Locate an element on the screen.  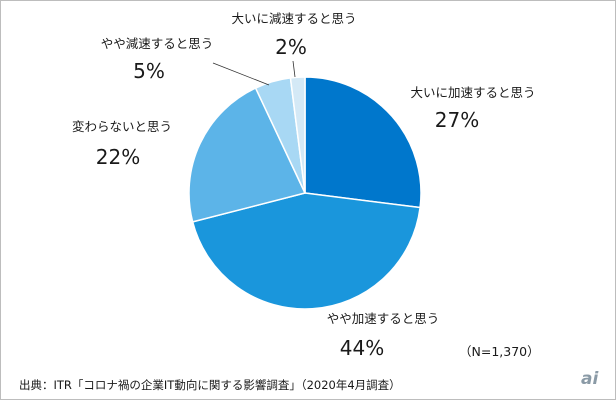
label-strong-decelerate: 大いに減速すると思う is located at coordinates (293, 18).